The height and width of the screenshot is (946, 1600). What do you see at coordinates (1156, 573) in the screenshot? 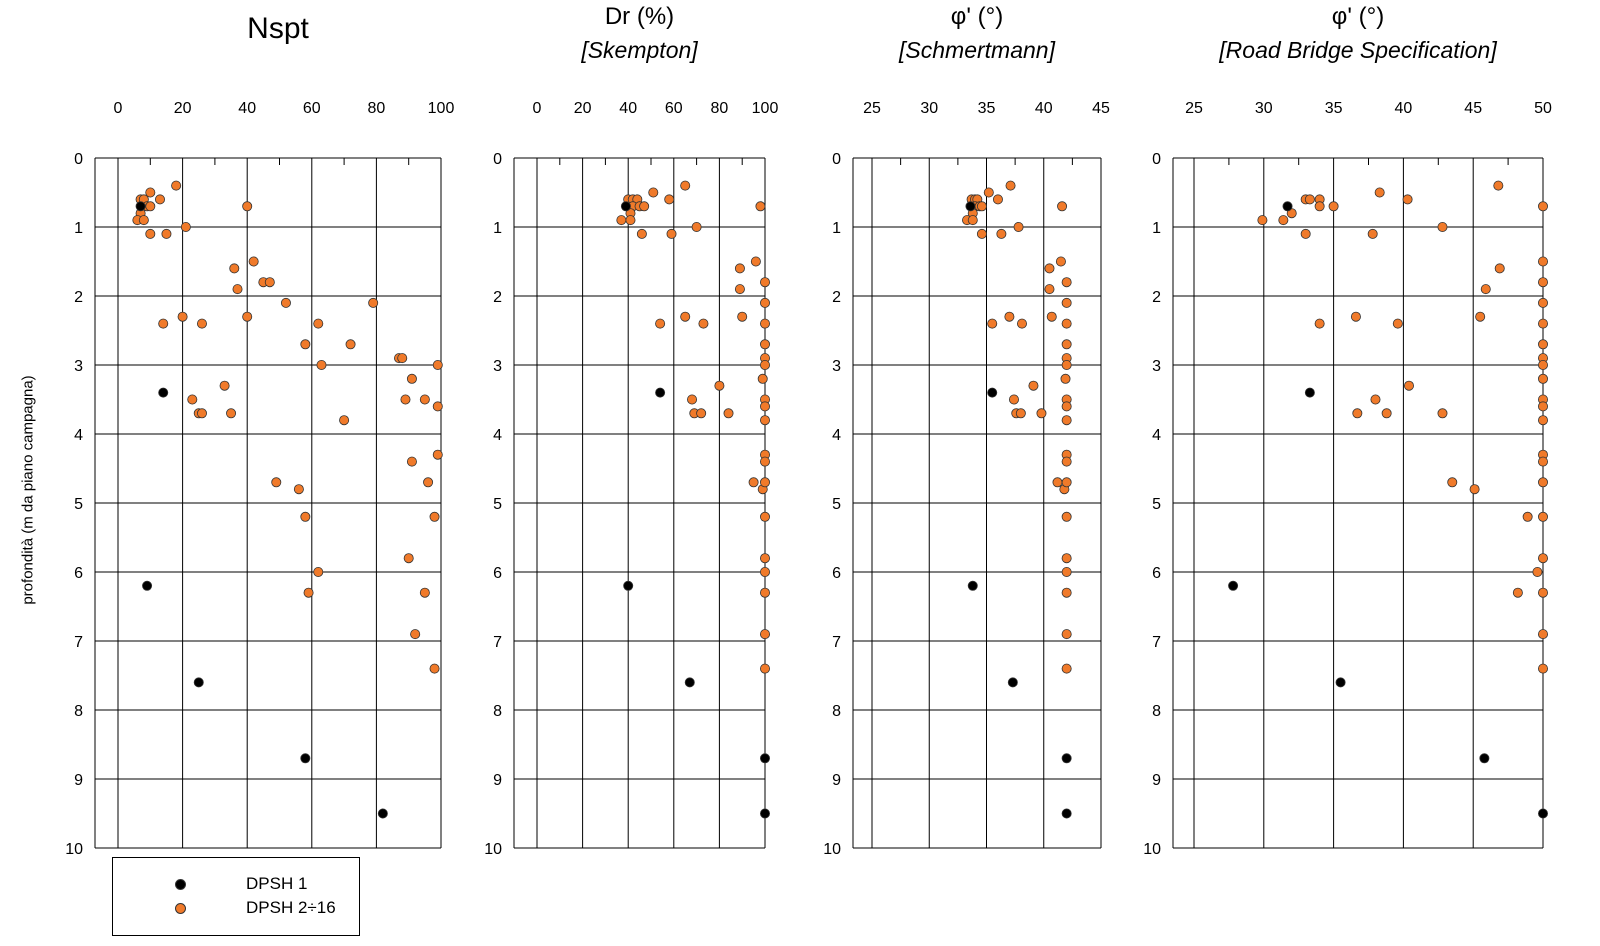
I see `y-tick-label: 6` at bounding box center [1156, 573].